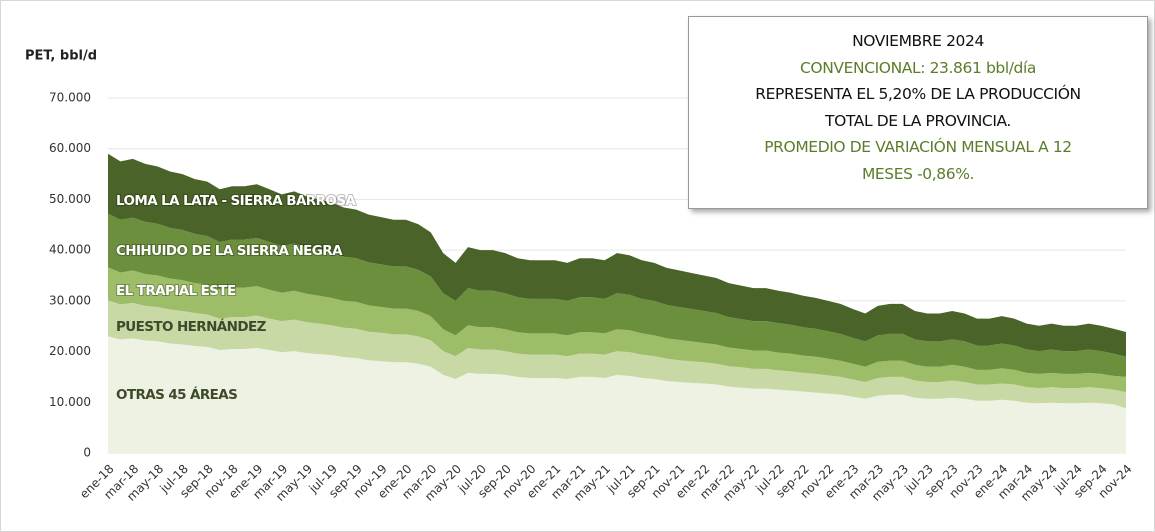 Image resolution: width=1155 pixels, height=532 pixels. What do you see at coordinates (191, 326) in the screenshot?
I see `series-label: PUESTO HERNÁNDEZ` at bounding box center [191, 326].